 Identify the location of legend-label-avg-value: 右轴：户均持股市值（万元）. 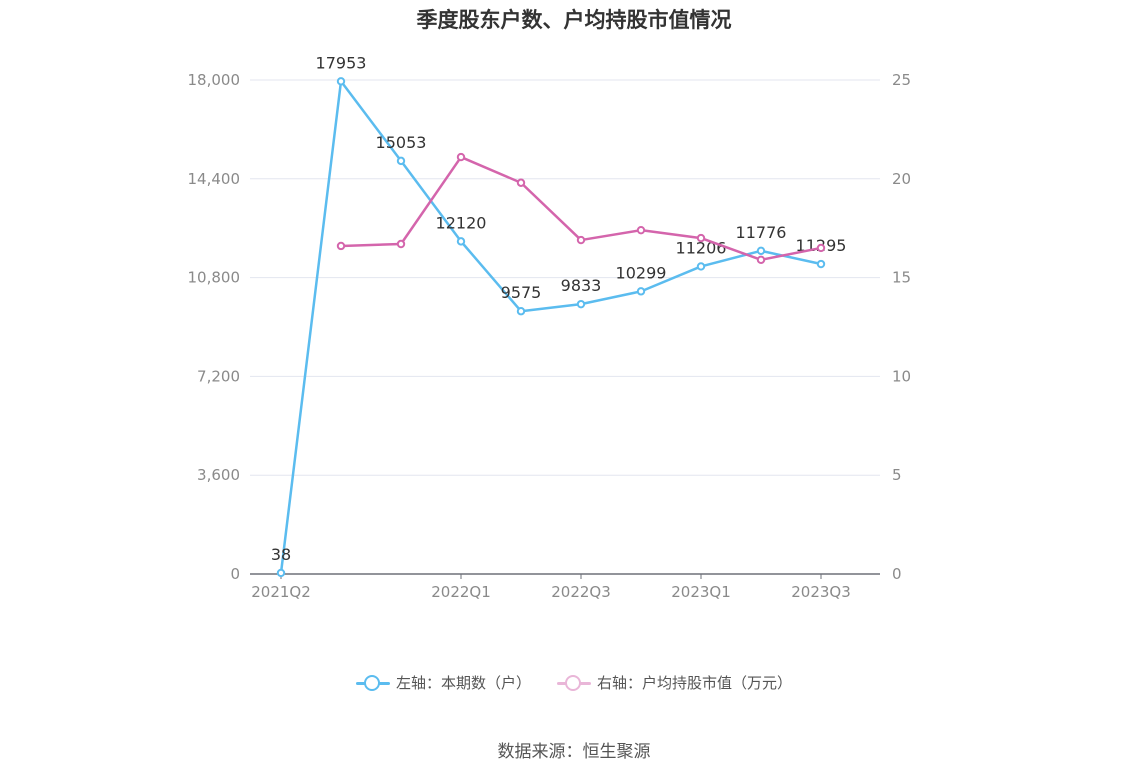
(695, 683).